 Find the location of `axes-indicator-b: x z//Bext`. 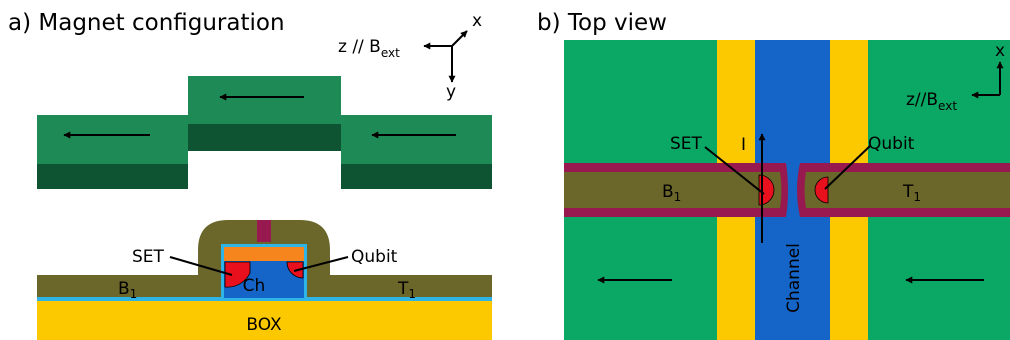

axes-indicator-b: x z//Bext is located at coordinates (955, 77).